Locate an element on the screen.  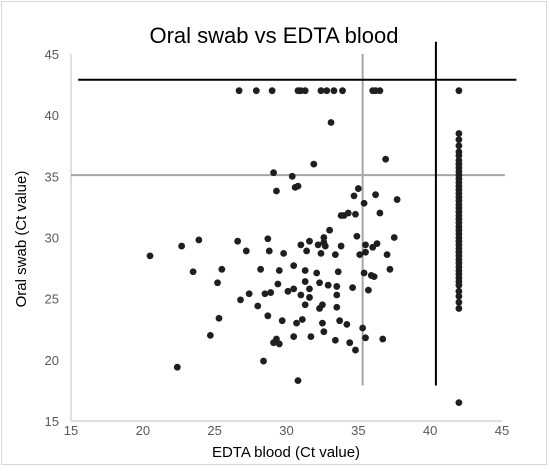
y-tick-label: 45 is located at coordinates (52, 54).